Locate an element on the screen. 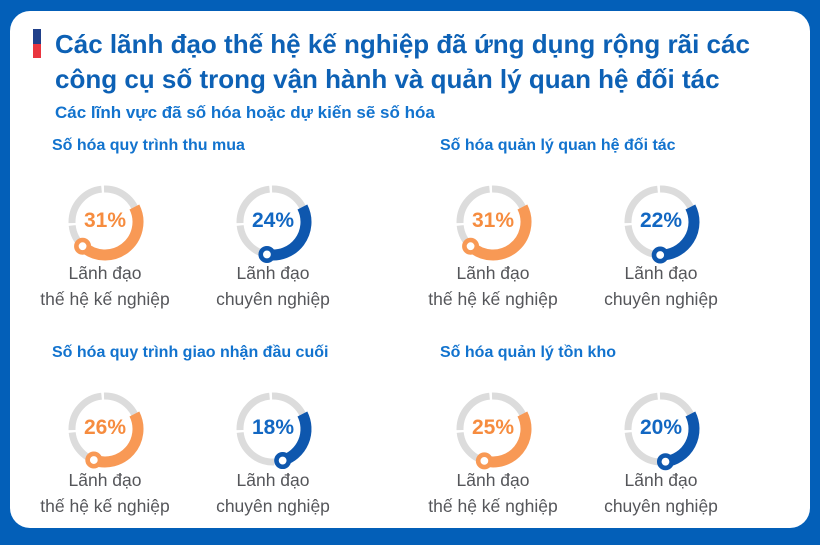 The height and width of the screenshot is (545, 820). donut-value: 24% is located at coordinates (273, 220).